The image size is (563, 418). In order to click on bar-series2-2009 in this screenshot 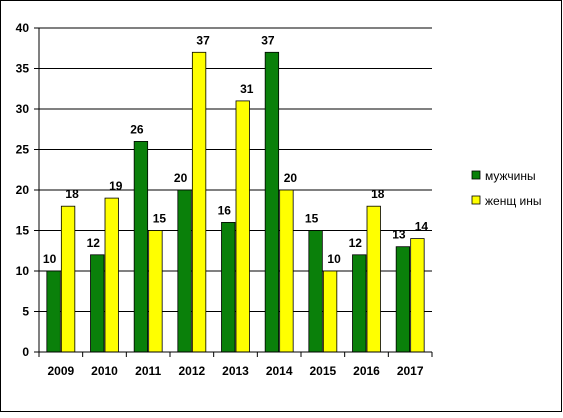, I will do `click(68, 279)`.